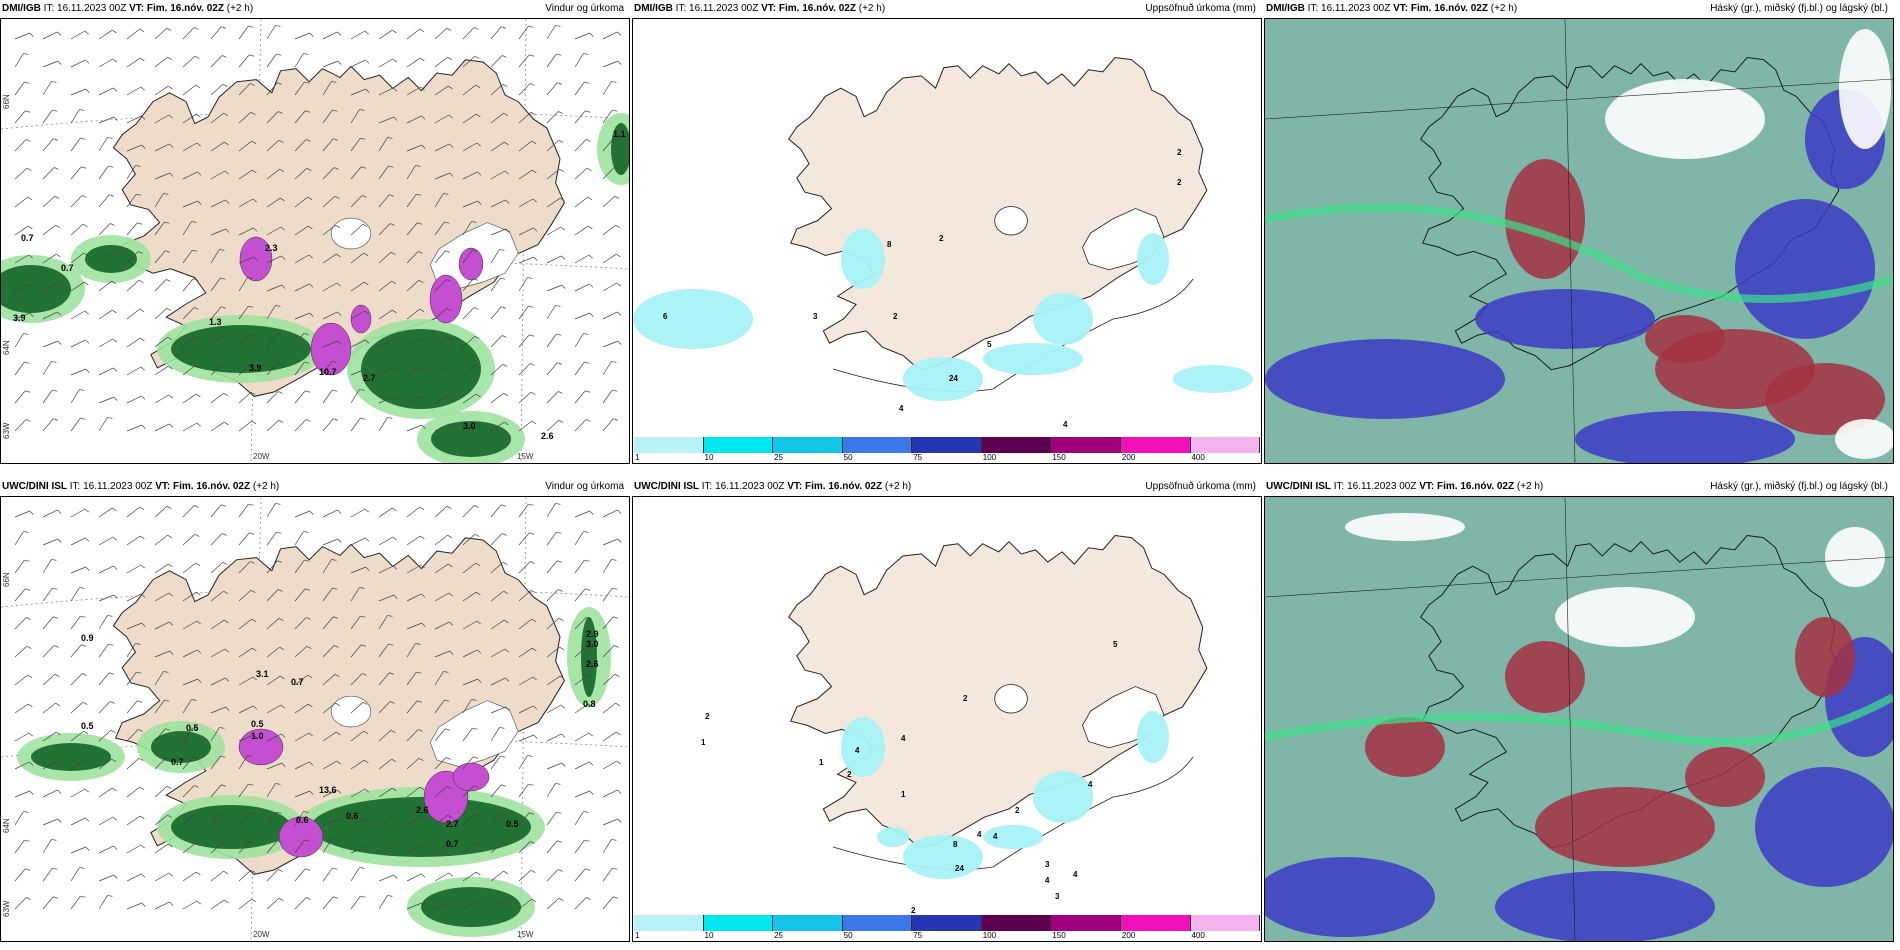 This screenshot has width=1900, height=950. What do you see at coordinates (779, 457) in the screenshot?
I see `legend-tick-label: 25` at bounding box center [779, 457].